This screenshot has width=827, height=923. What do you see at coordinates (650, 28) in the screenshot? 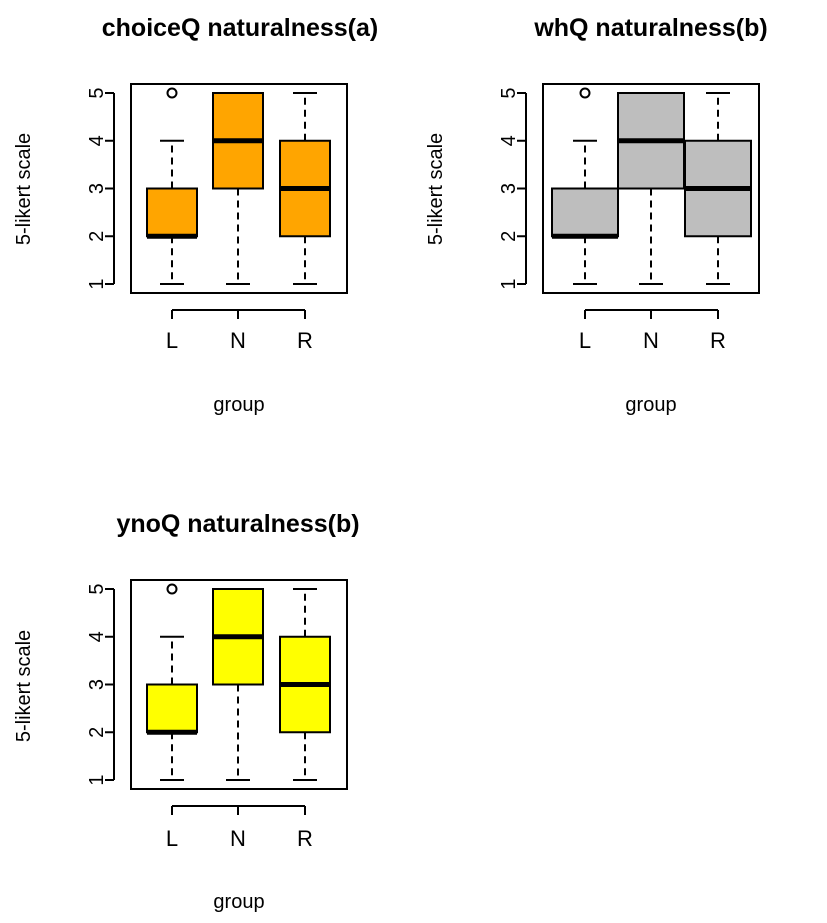
I see `panel-title: whQ naturalness(b)` at bounding box center [650, 28].